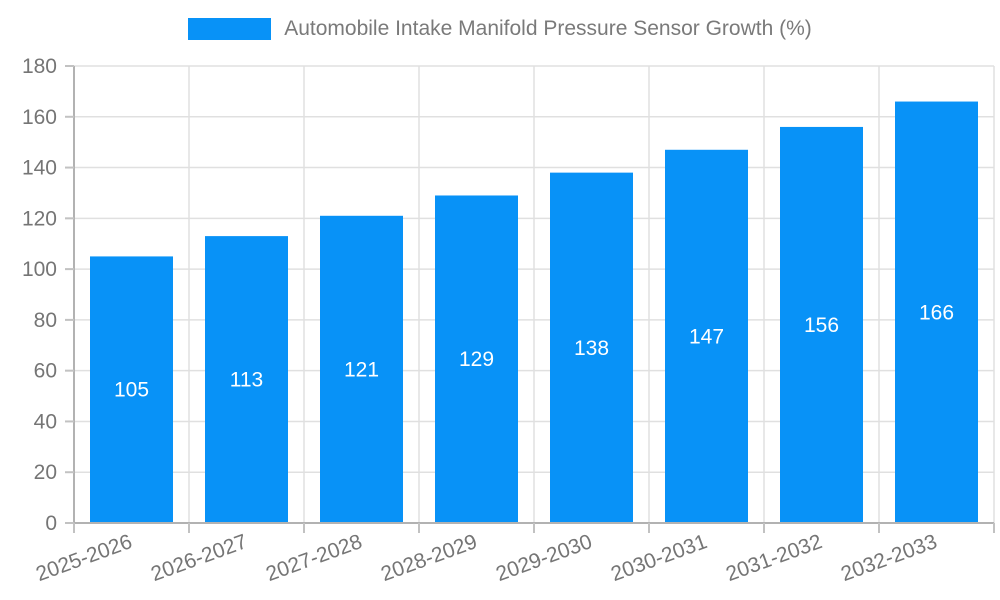 This screenshot has width=1000, height=600. What do you see at coordinates (39, 218) in the screenshot?
I see `y-tick-label: 120` at bounding box center [39, 218].